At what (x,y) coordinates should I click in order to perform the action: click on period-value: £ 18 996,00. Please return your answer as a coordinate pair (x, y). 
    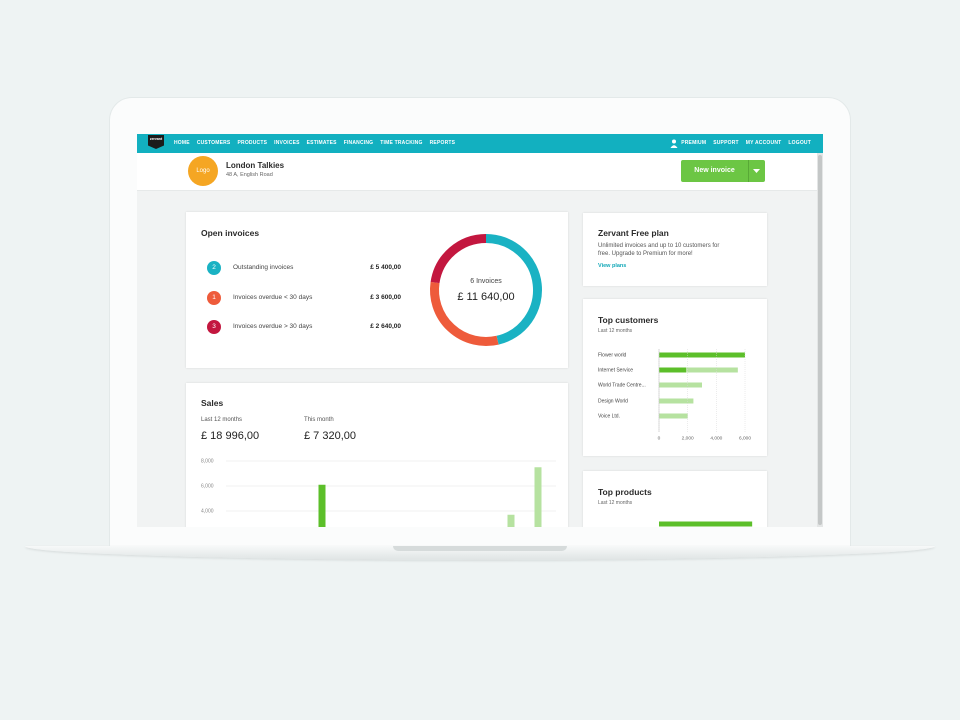
    Looking at the image, I should click on (230, 436).